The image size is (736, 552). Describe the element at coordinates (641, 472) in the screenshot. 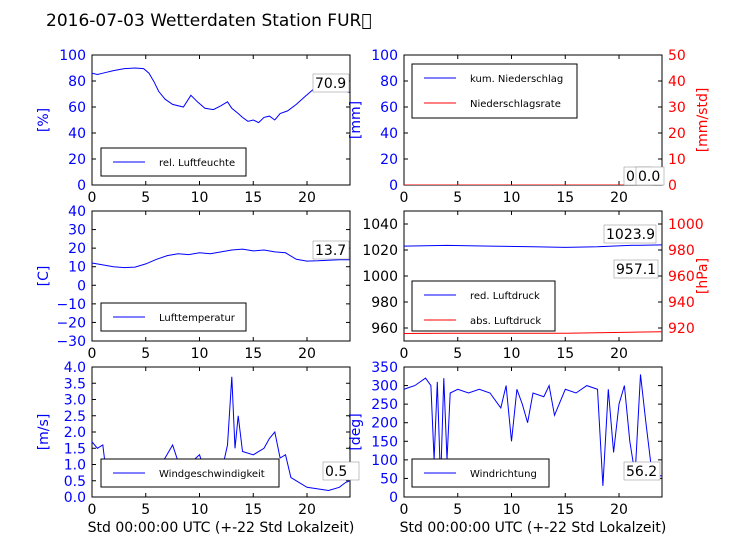

I see `current-value: 56.2` at that location.